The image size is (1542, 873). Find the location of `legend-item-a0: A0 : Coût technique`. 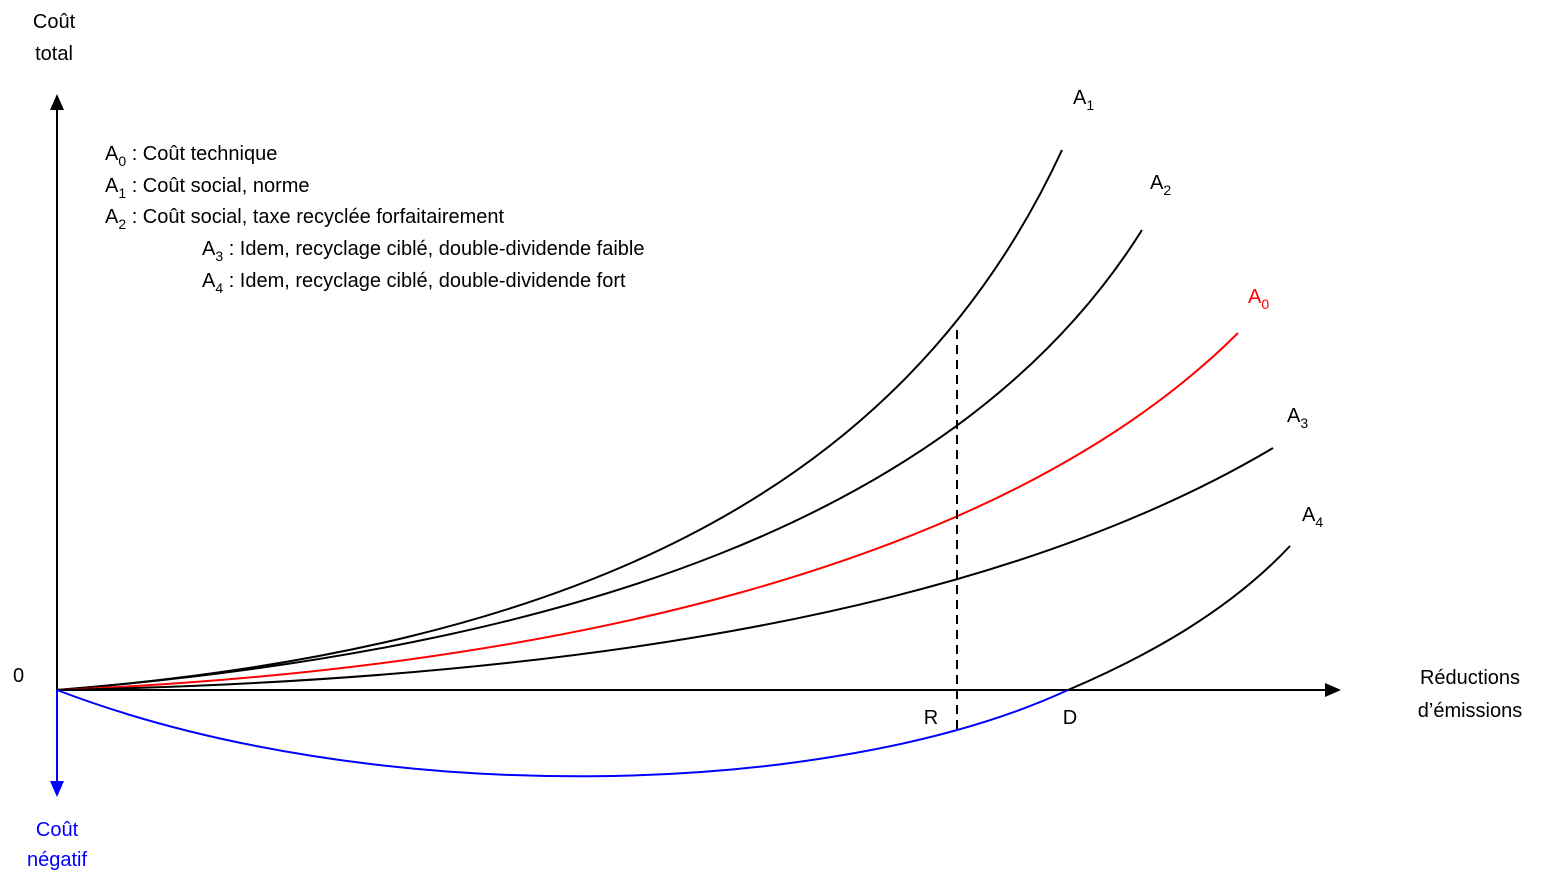

legend-item-a0: A0 : Coût technique is located at coordinates (191, 156).